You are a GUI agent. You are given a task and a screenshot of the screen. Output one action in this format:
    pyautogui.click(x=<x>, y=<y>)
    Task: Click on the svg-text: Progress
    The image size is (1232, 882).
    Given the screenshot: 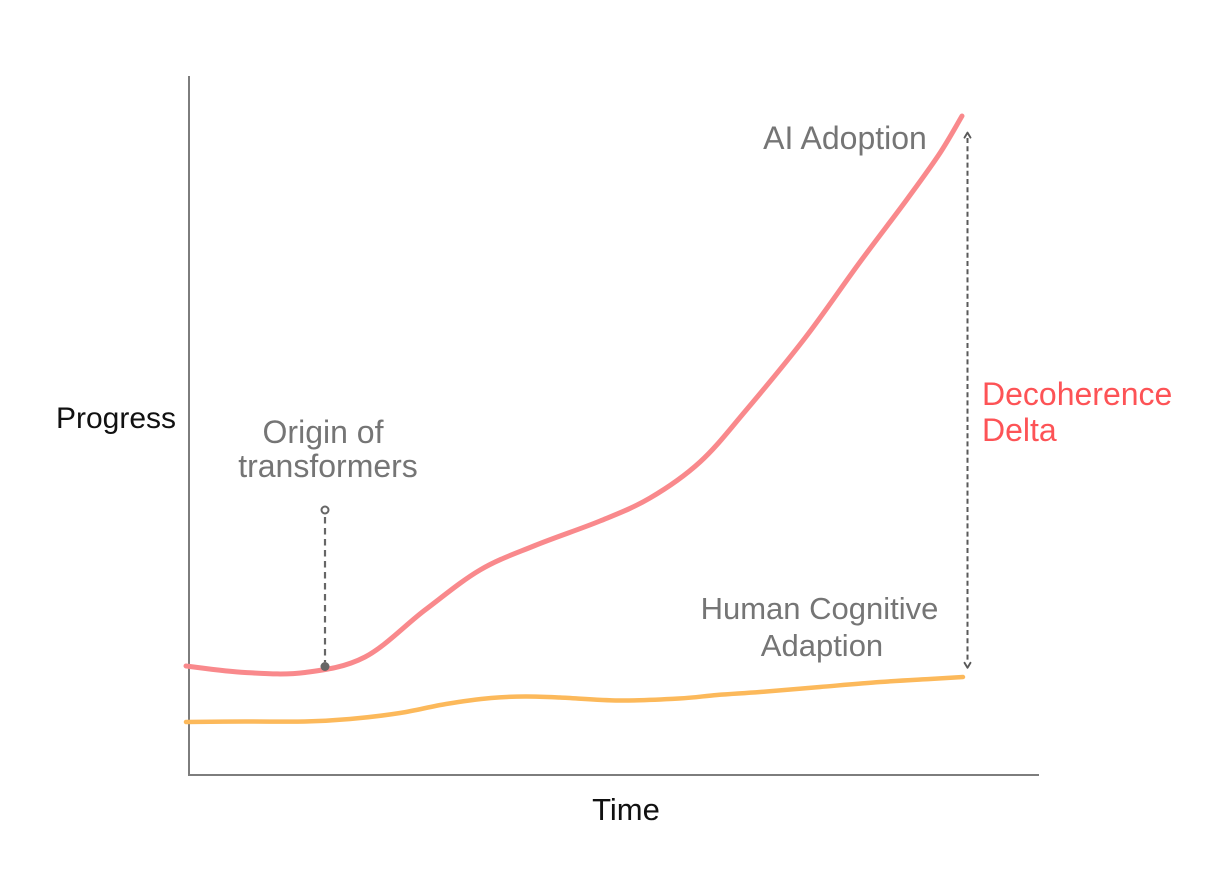 What is the action you would take?
    pyautogui.click(x=116, y=418)
    